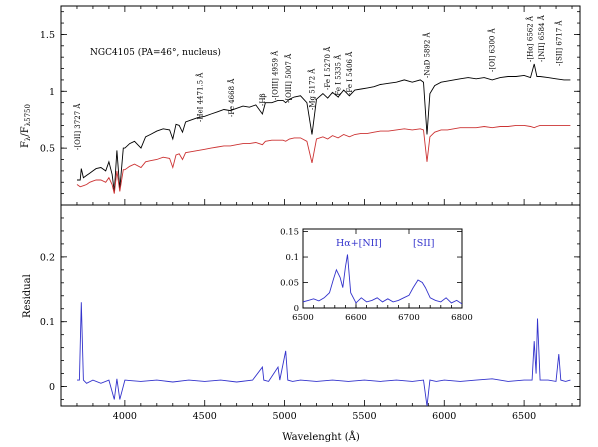 The image size is (598, 447). Describe the element at coordinates (205, 416) in the screenshot. I see `bottom-xtick-label: 4500` at that location.